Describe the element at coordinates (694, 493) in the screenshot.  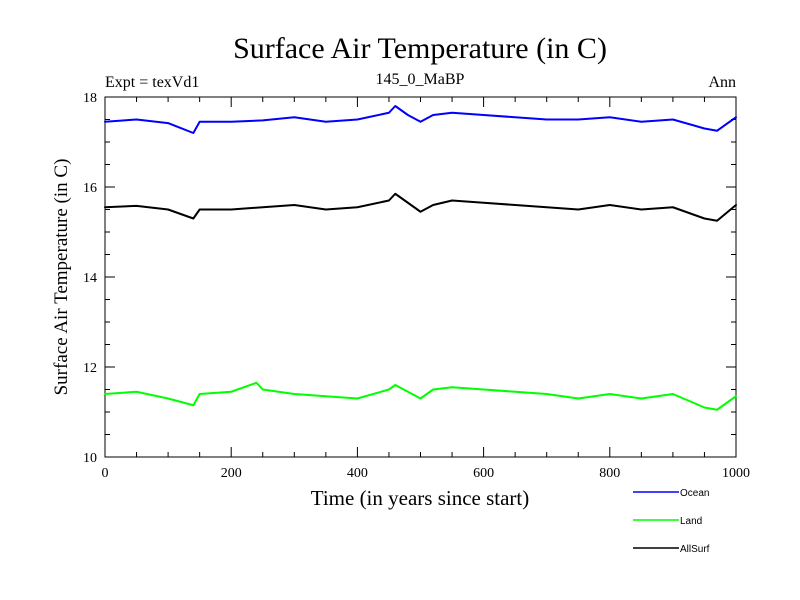
I see `legend-label-ocean: Ocean` at that location.